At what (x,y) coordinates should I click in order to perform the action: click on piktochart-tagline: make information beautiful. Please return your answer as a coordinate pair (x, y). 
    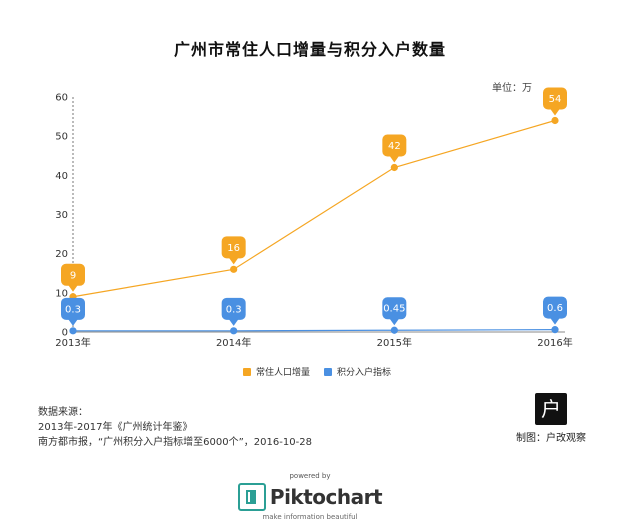
    Looking at the image, I should click on (310, 517).